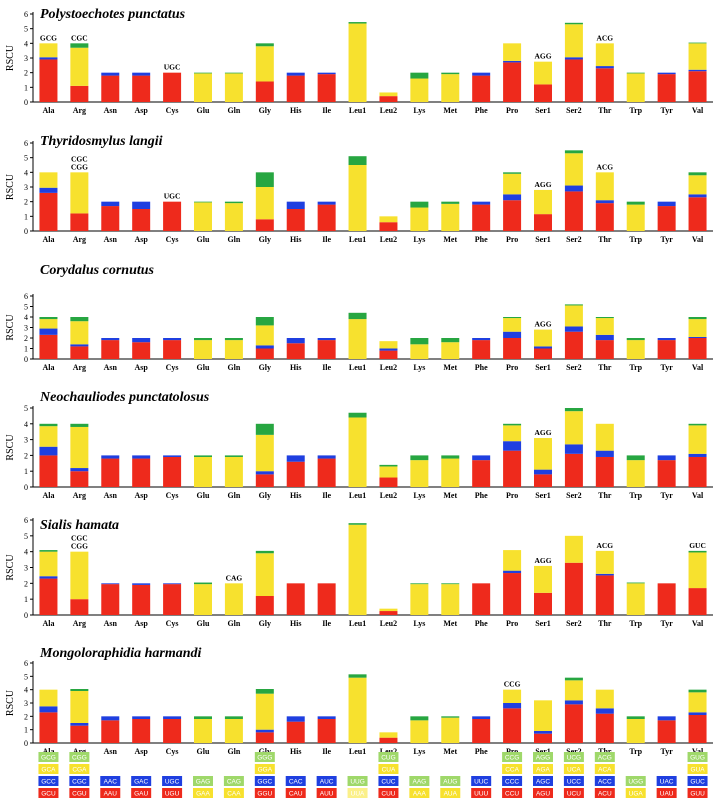 The width and height of the screenshot is (719, 808). I want to click on legend-codon: UCG, so click(574, 758).